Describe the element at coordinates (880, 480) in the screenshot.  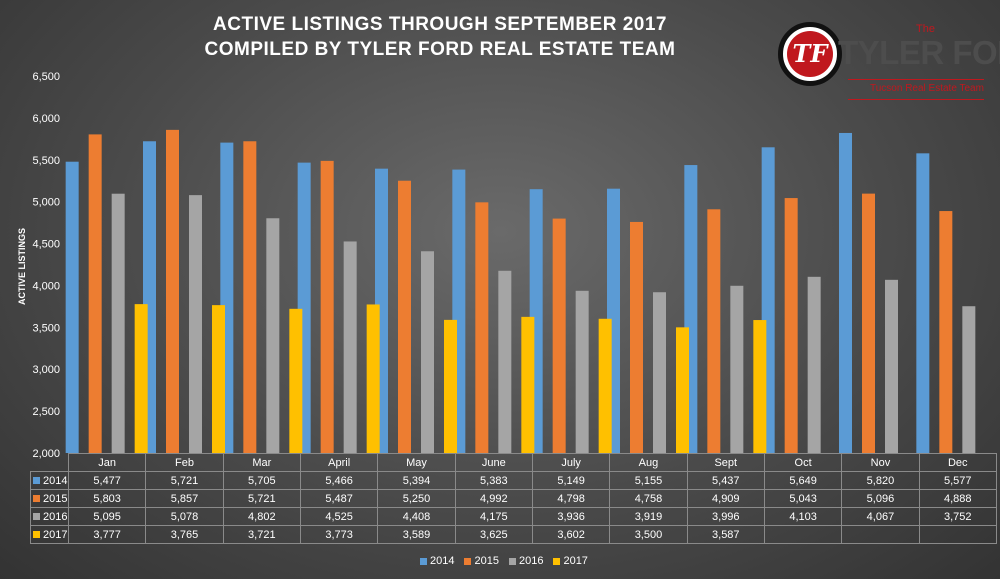
I see `table-cell: 5,820` at that location.